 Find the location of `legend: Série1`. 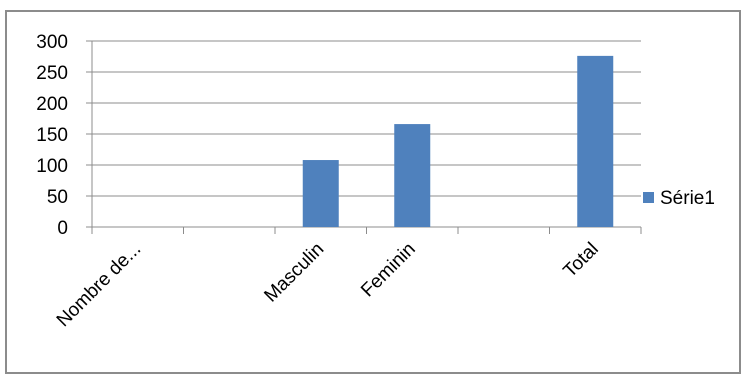

legend: Série1 is located at coordinates (679, 198).